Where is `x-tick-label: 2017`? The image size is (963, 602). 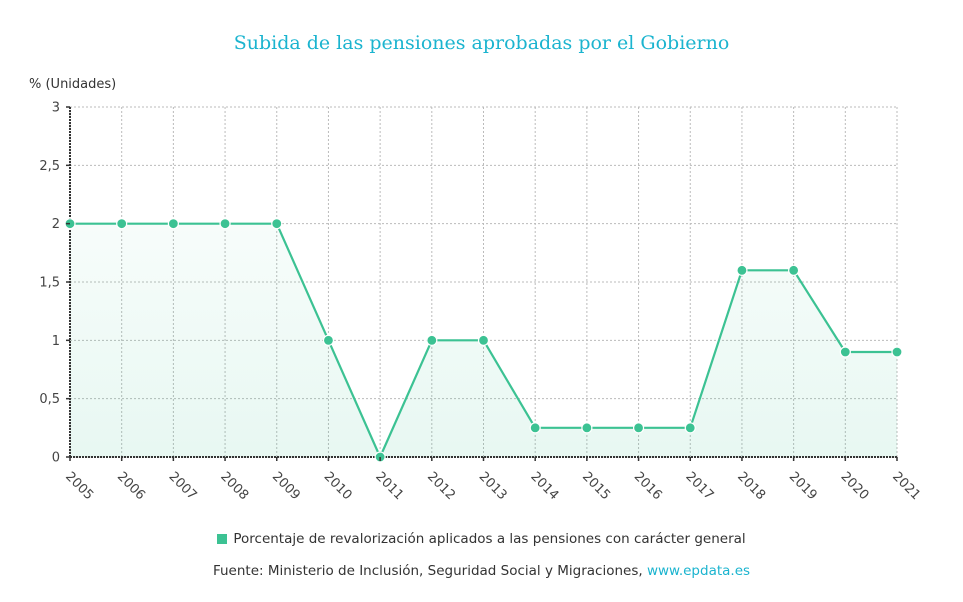 x-tick-label: 2017 is located at coordinates (699, 486).